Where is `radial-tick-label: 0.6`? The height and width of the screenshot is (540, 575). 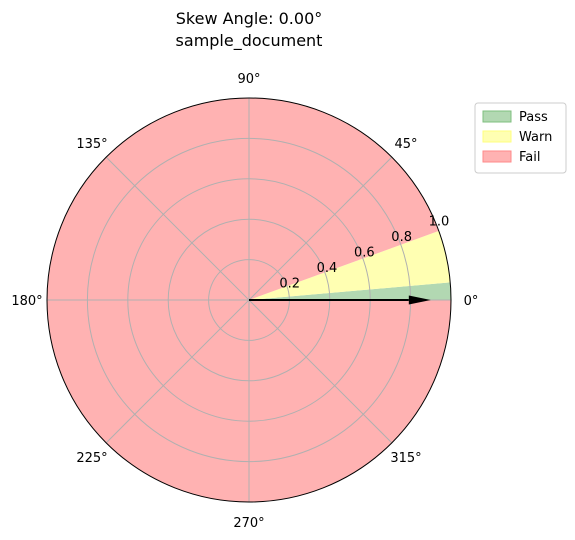 radial-tick-label: 0.6 is located at coordinates (364, 253).